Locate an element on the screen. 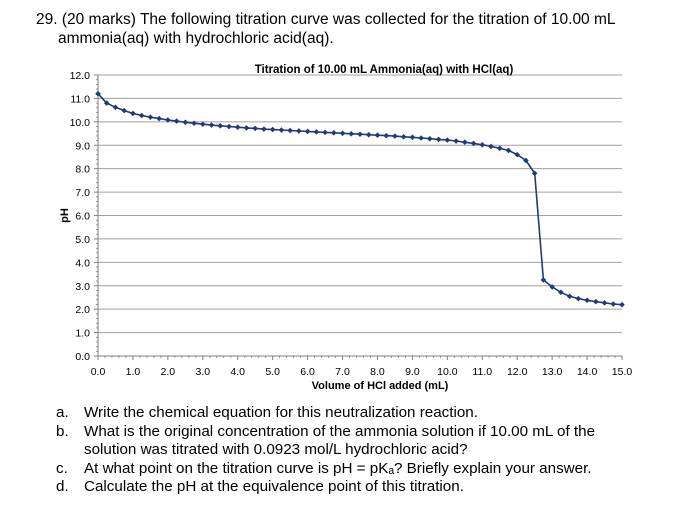 Image resolution: width=686 pixels, height=506 pixels. x-tick-label: 15.0 is located at coordinates (622, 372).